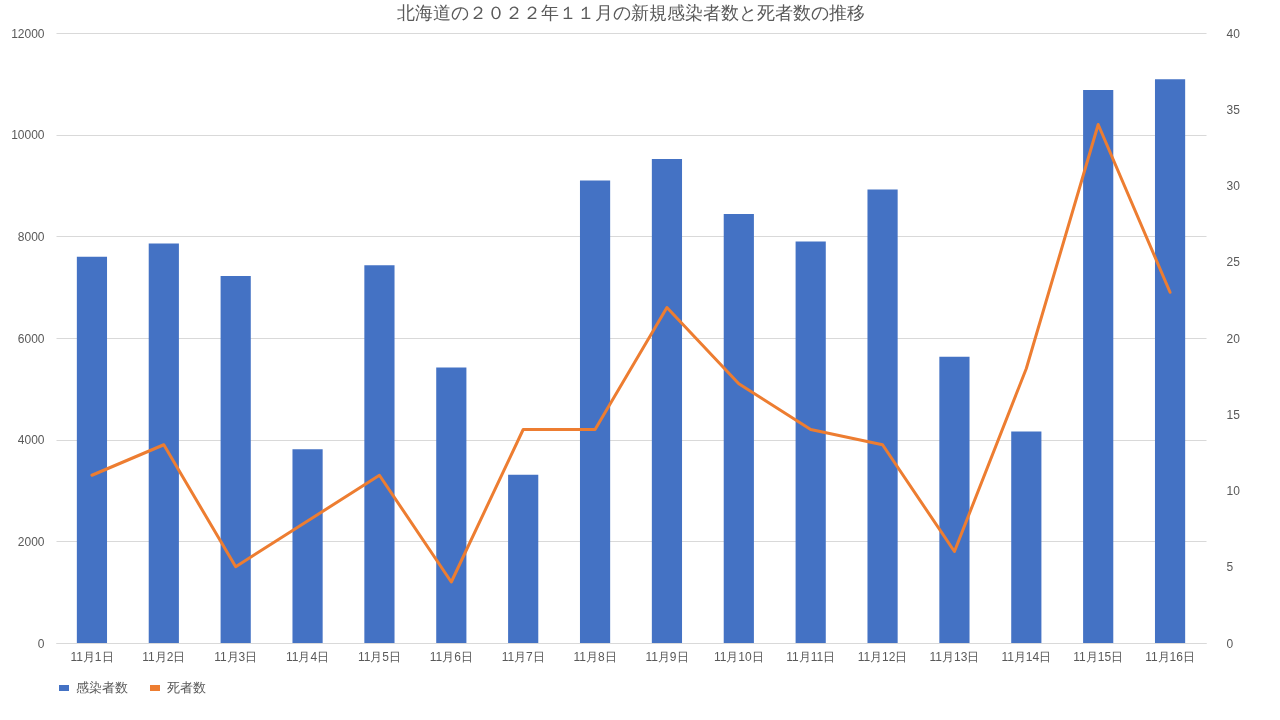 The image size is (1280, 720). What do you see at coordinates (1098, 656) in the screenshot?
I see `x-tick-label: 11月15日` at bounding box center [1098, 656].